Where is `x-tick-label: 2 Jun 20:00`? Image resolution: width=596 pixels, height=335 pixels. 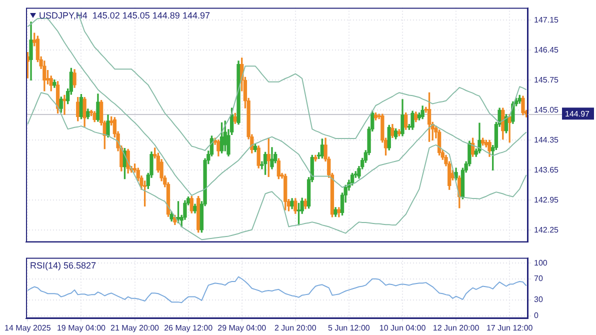
x-tick-label: 2 Jun 20:00 is located at coordinates (295, 327).